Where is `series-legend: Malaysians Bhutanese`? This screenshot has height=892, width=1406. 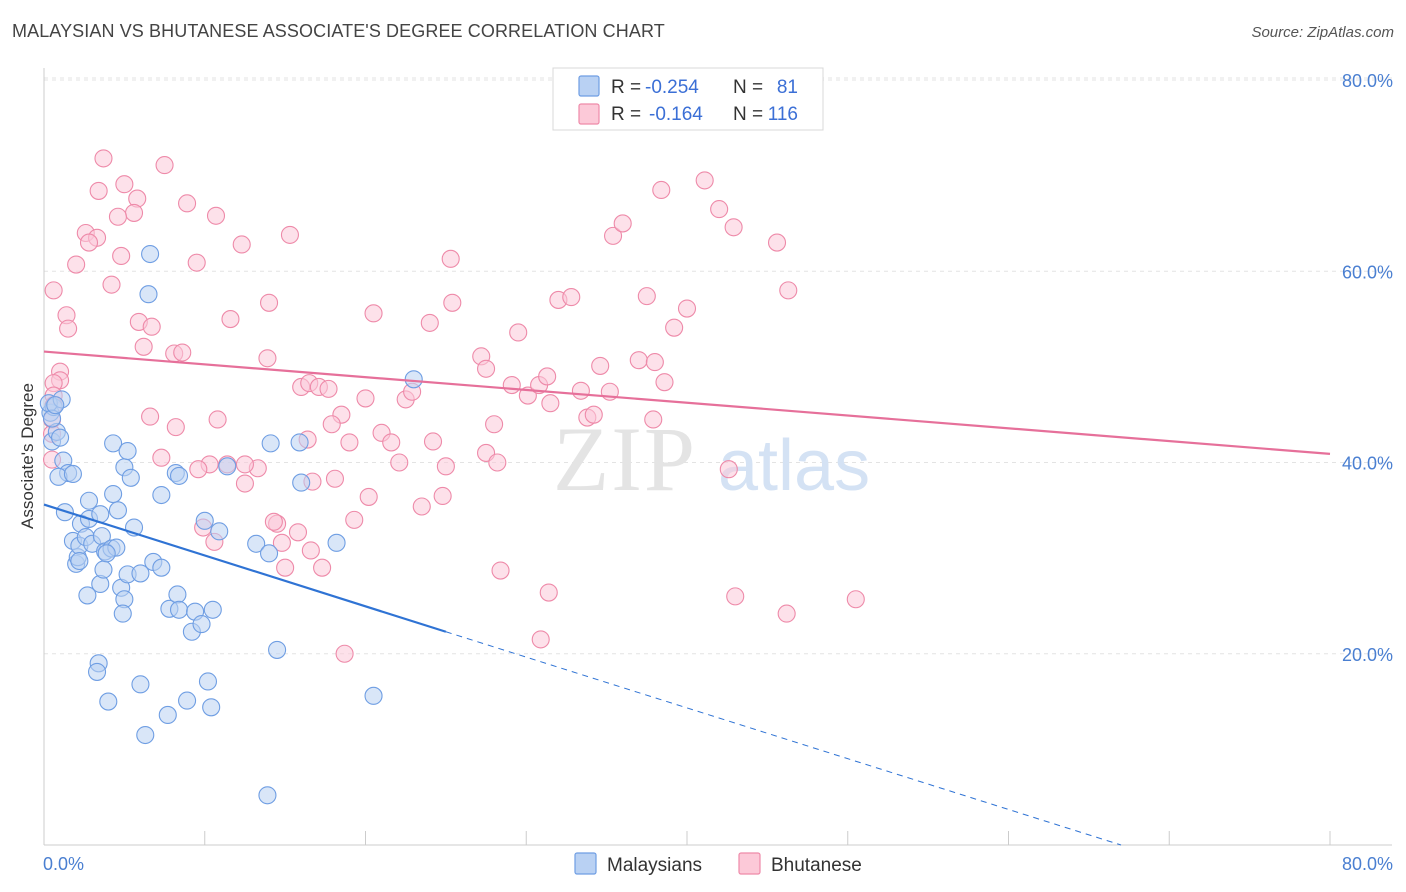
series-legend: Malaysians Bhutanese is located at coordinates (718, 864).